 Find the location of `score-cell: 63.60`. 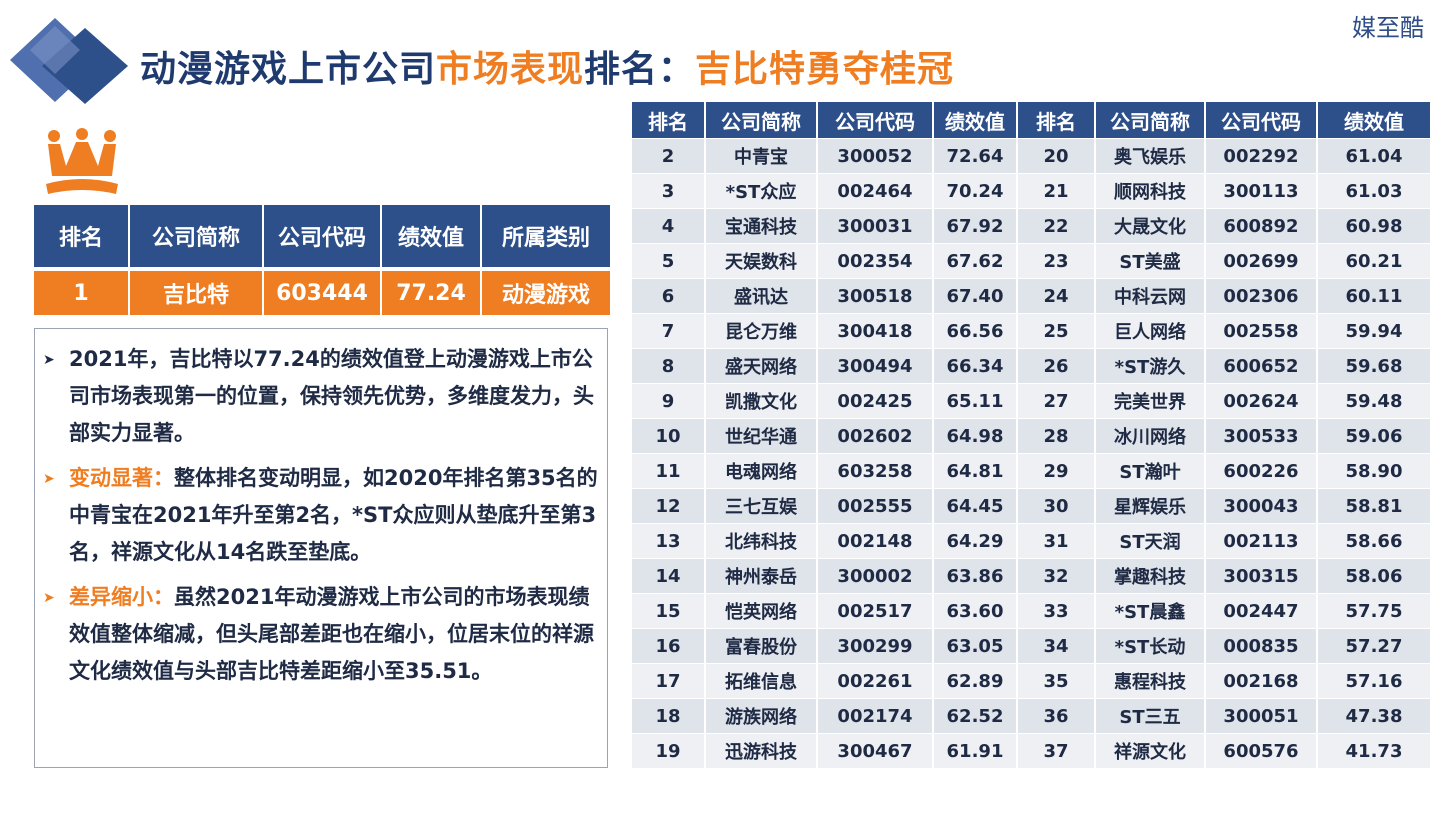

score-cell: 63.60 is located at coordinates (975, 610).